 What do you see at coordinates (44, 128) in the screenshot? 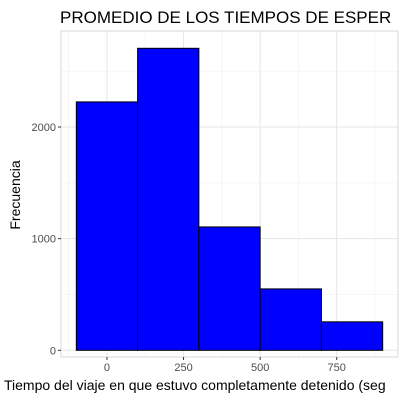
I see `y-tick-label: 2000` at bounding box center [44, 128].